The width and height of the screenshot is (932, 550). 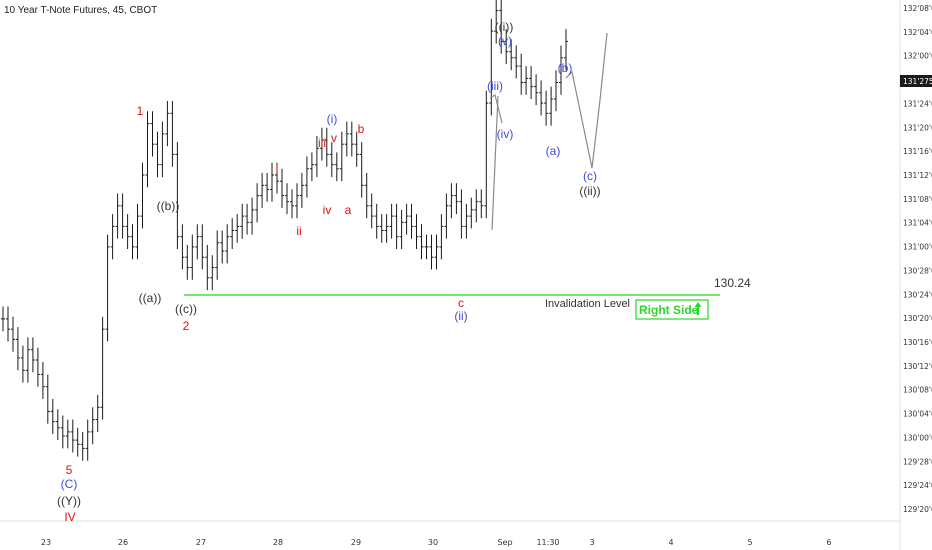 I want to click on wave-label: ((ii)), so click(x=589, y=191).